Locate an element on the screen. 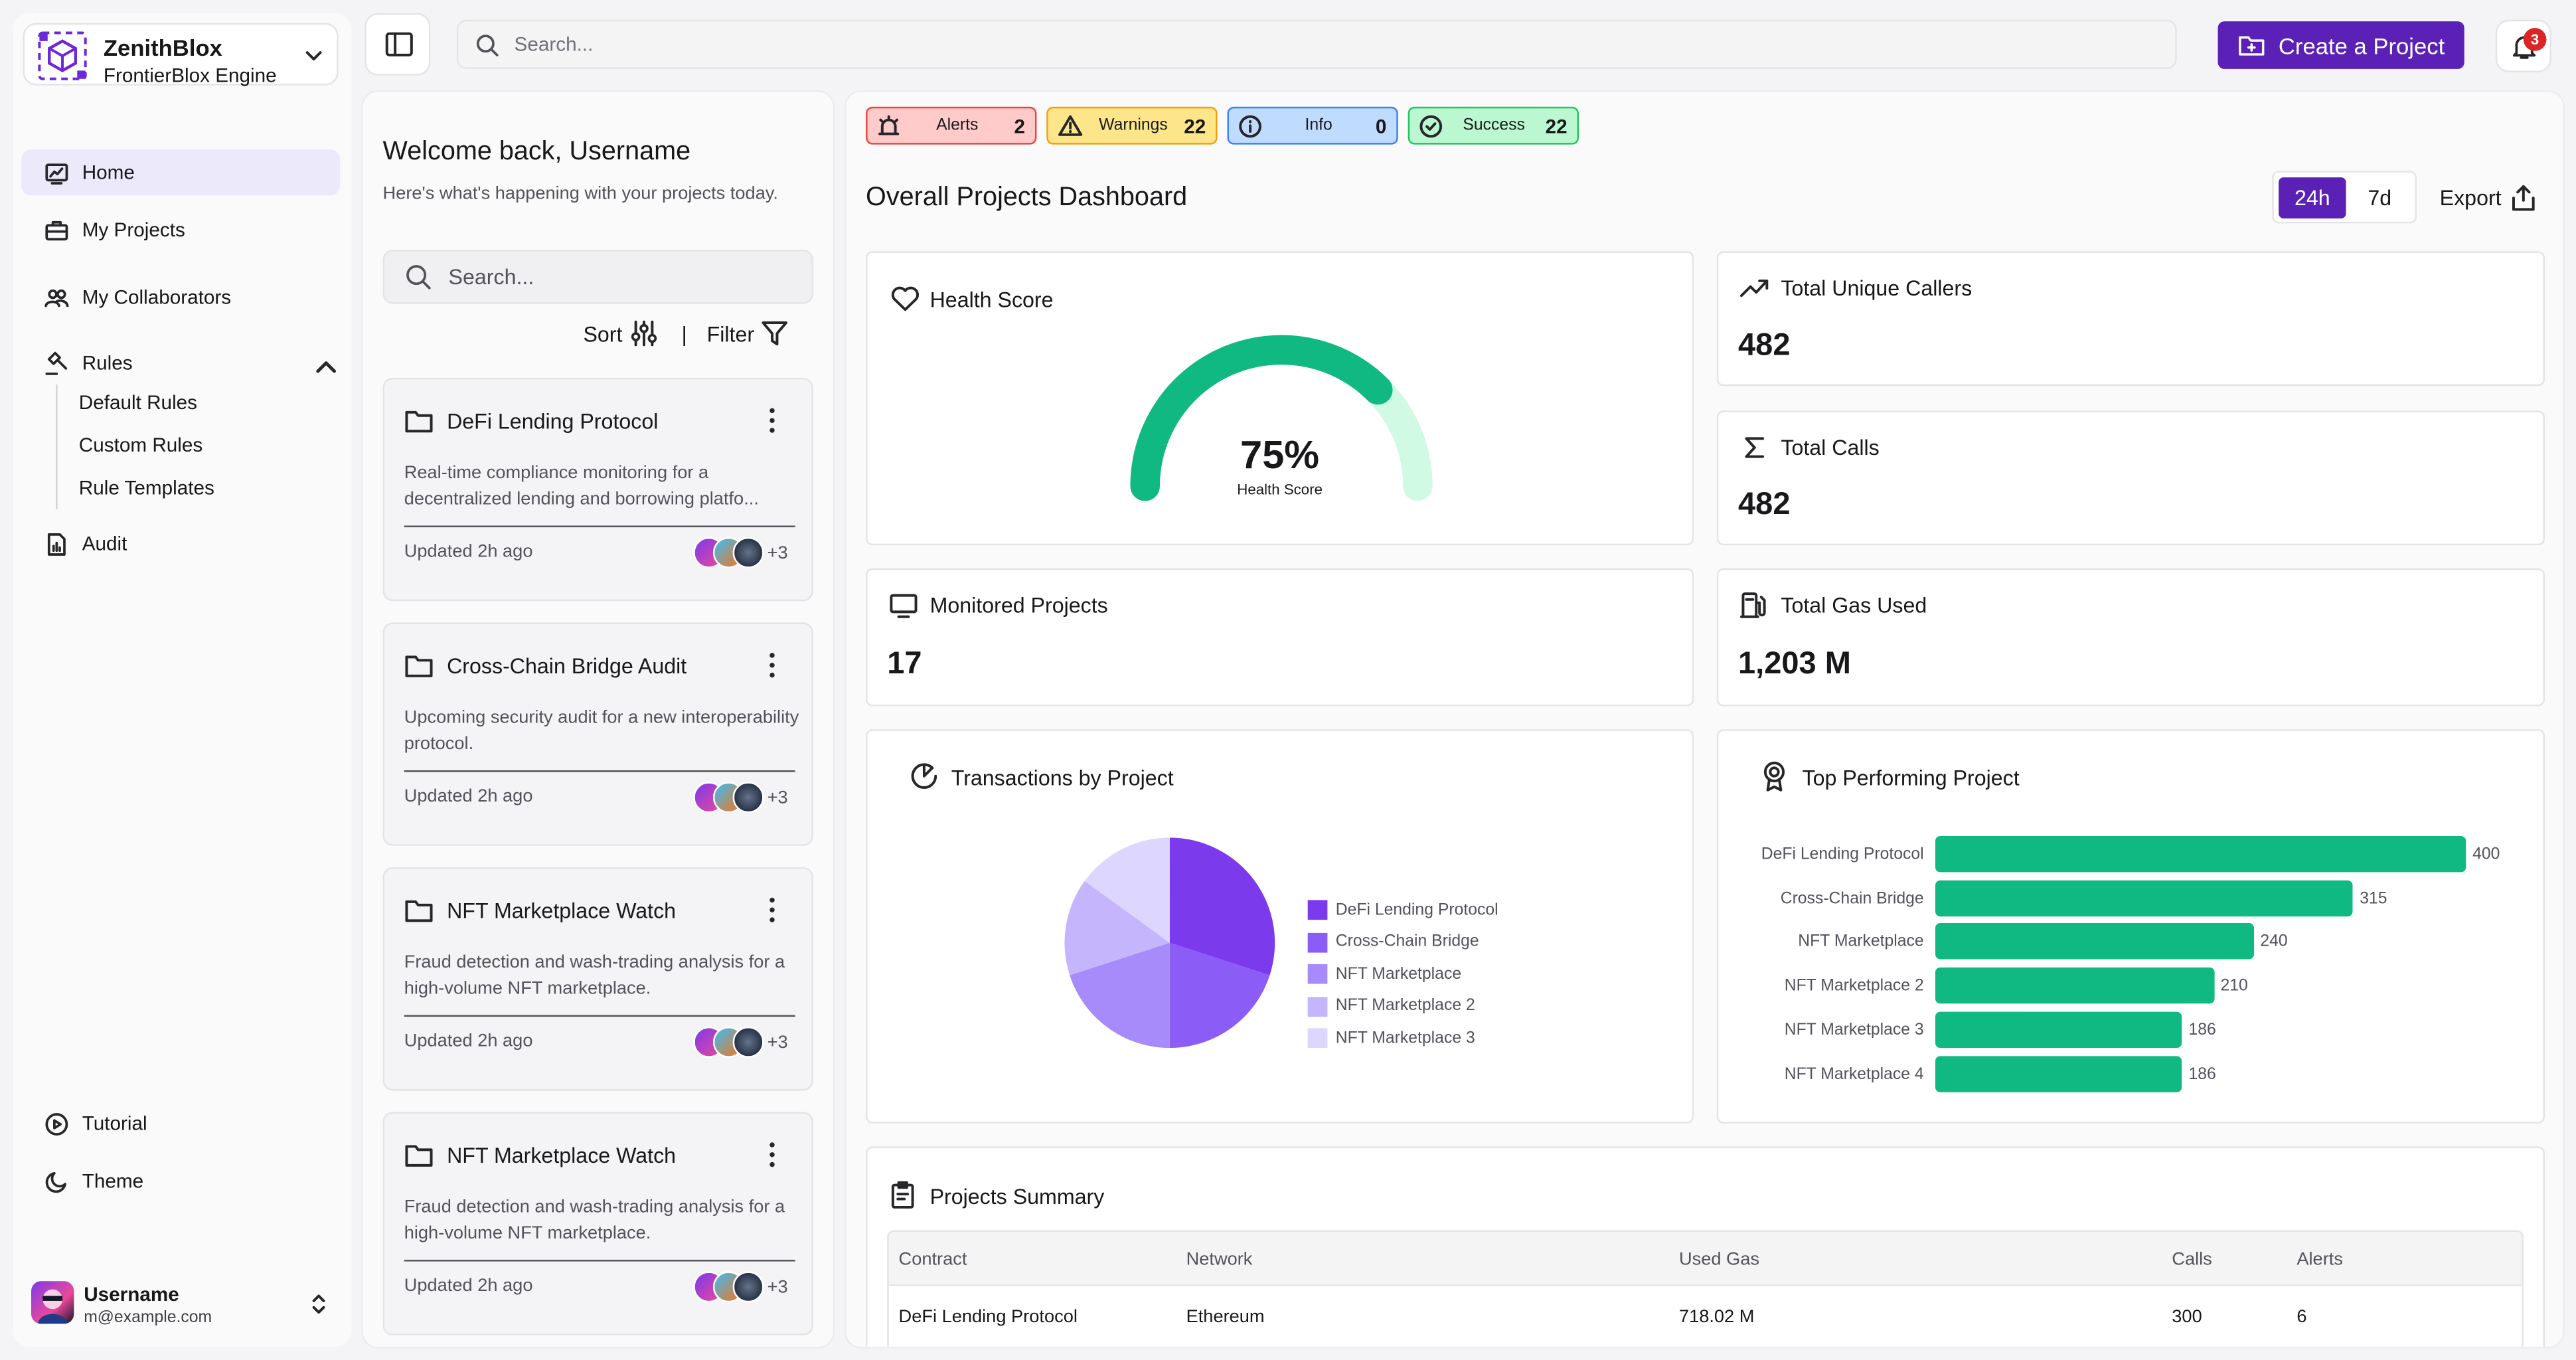 Image resolution: width=2576 pixels, height=1360 pixels. create-project-button: Create a Project is located at coordinates (2340, 45).